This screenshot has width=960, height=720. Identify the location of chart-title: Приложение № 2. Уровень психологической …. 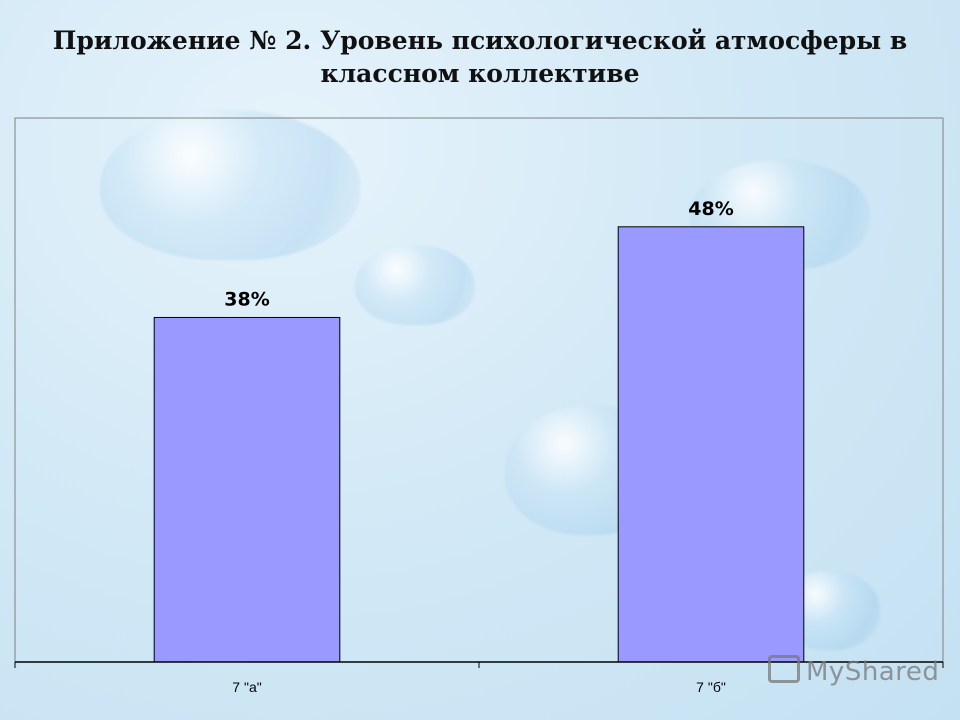
(480, 57).